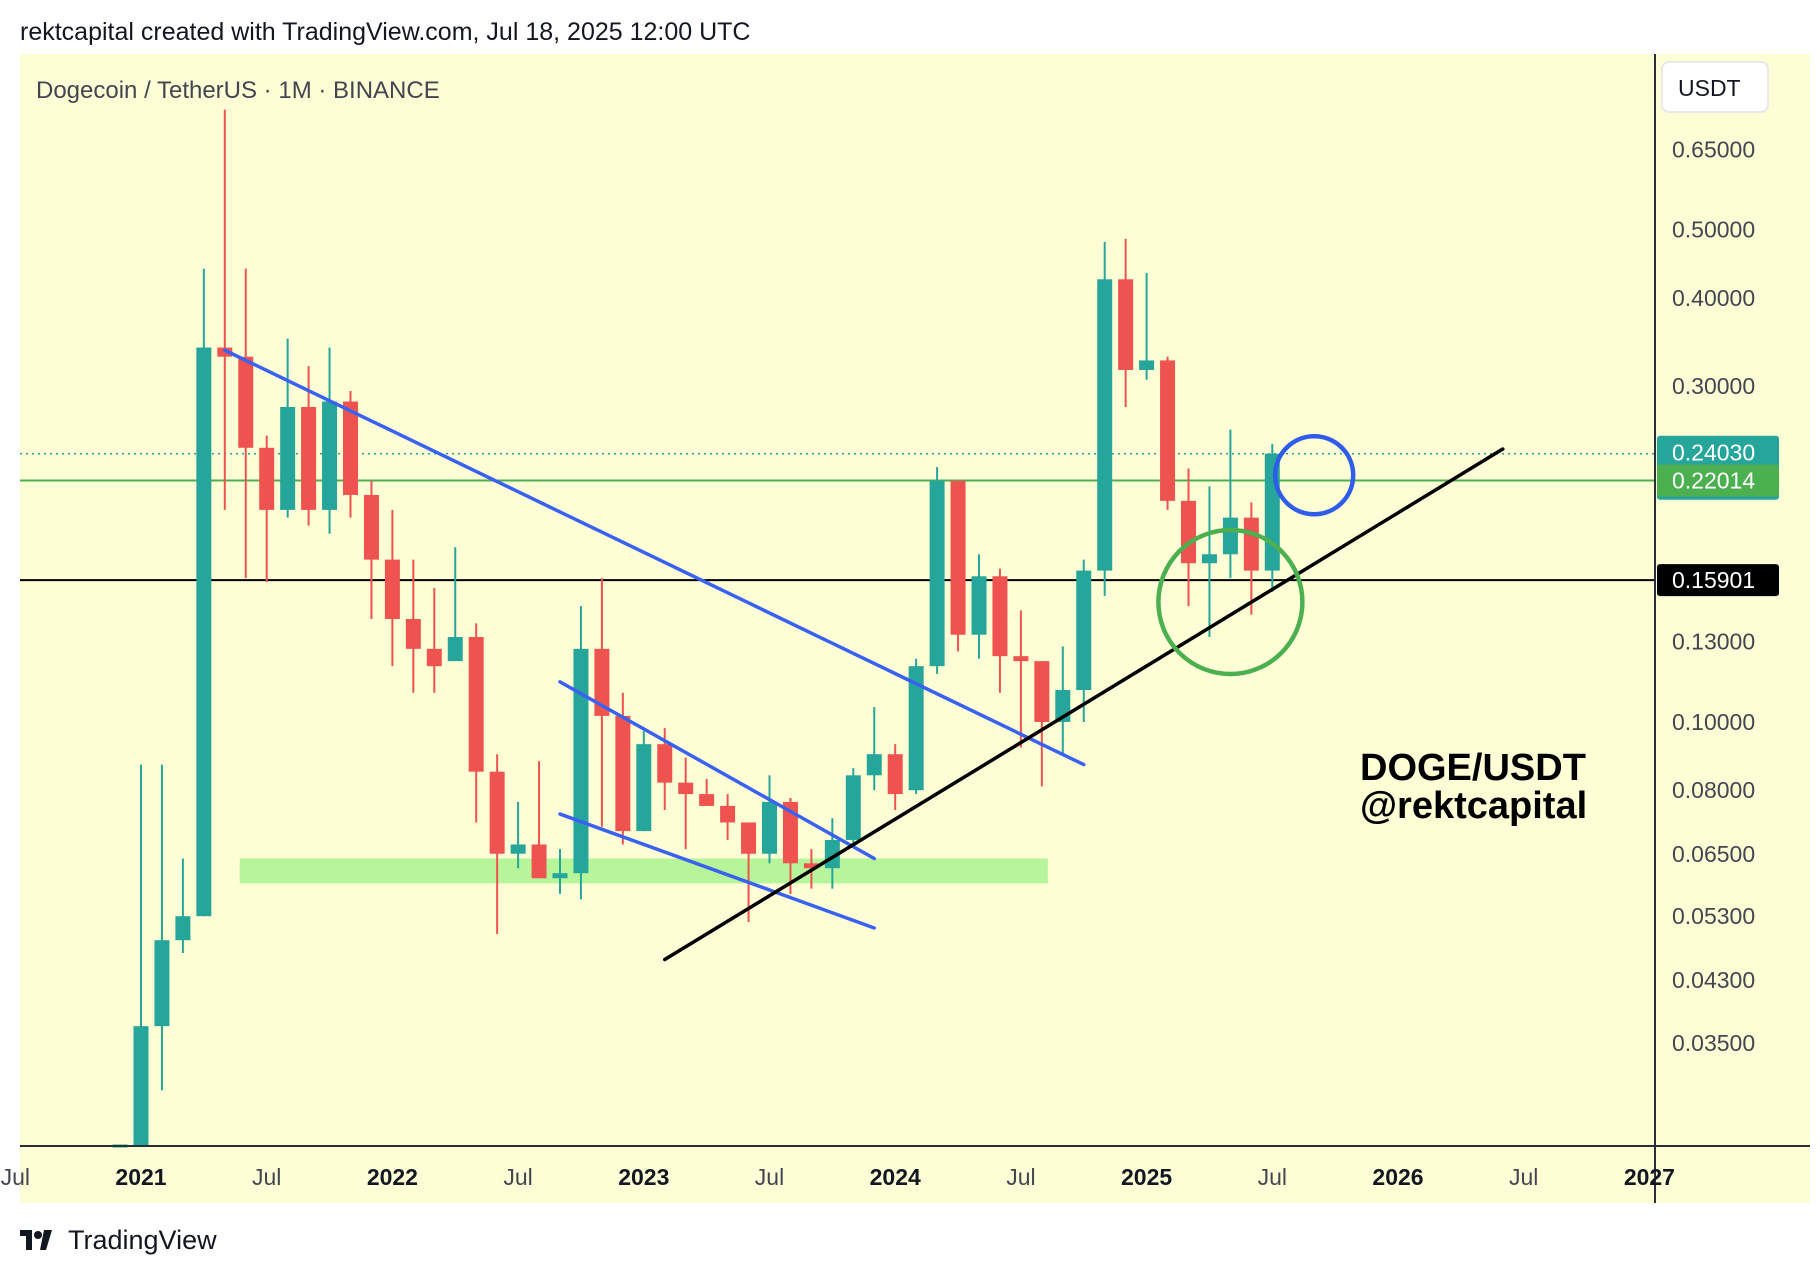 The image size is (1820, 1268). Describe the element at coordinates (1713, 230) in the screenshot. I see `y-tick-label: 0.50000` at that location.